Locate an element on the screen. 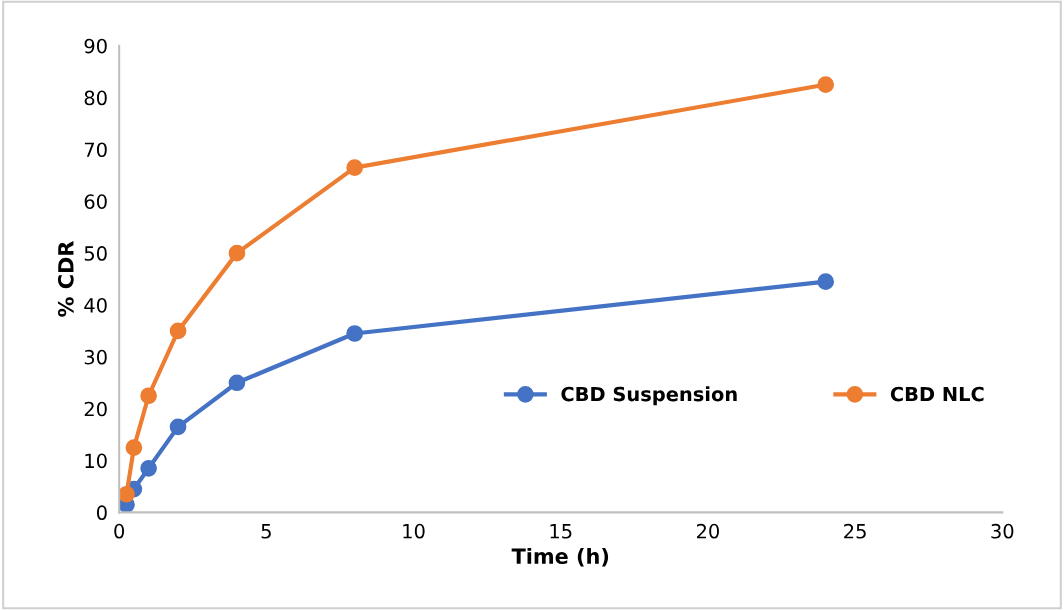  y-tick-label: 10 is located at coordinates (96, 461).